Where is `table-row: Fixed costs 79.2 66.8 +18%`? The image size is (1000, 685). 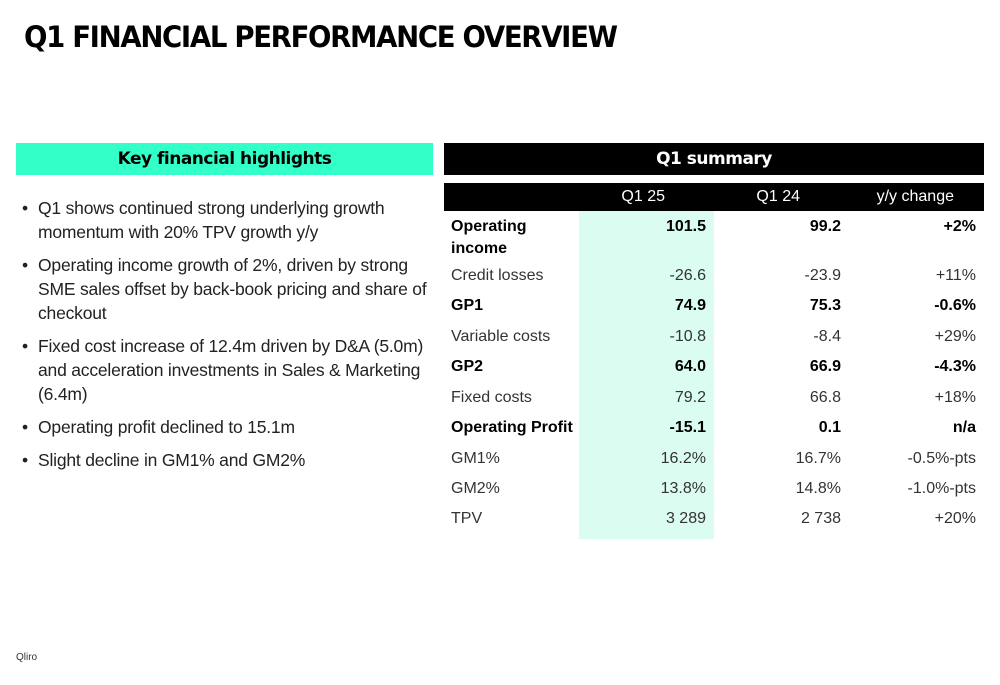 table-row: Fixed costs 79.2 66.8 +18% is located at coordinates (714, 397).